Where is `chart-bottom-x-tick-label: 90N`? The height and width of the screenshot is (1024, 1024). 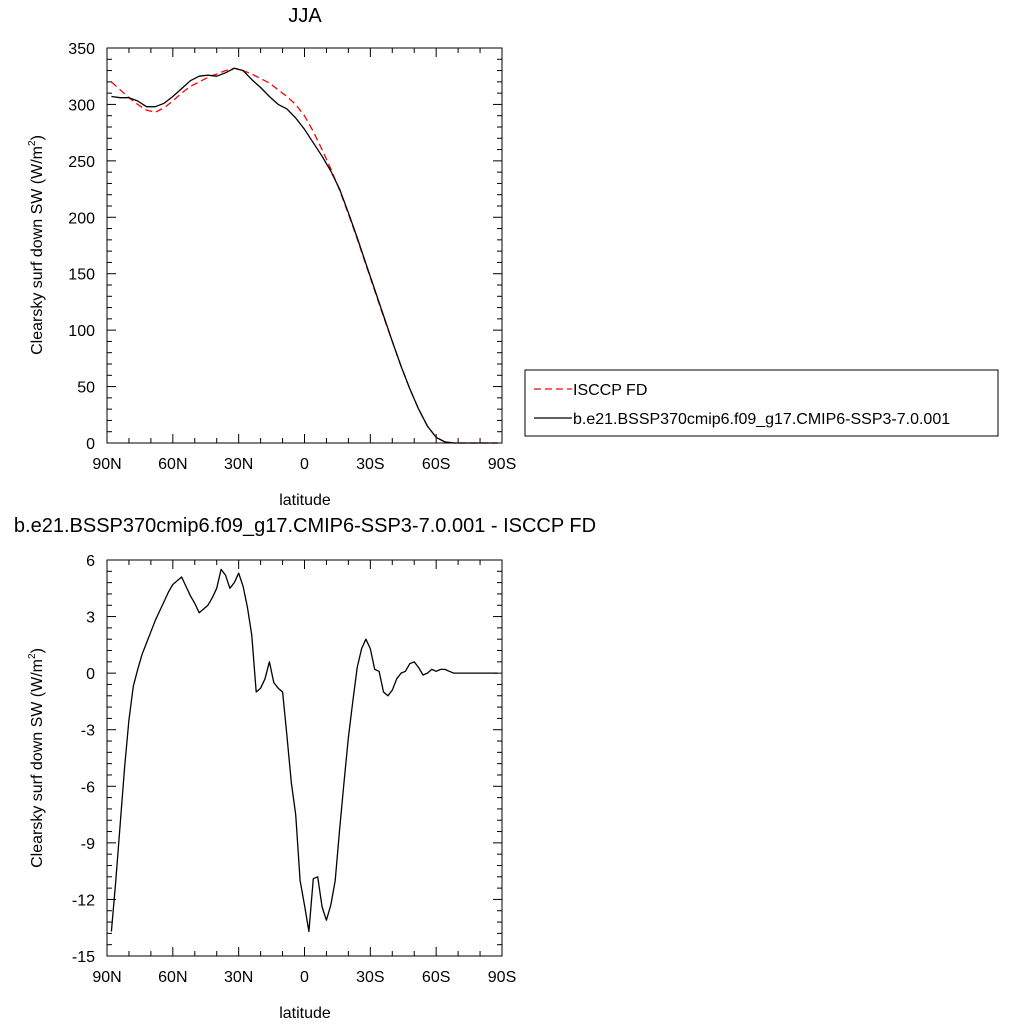
chart-bottom-x-tick-label: 90N is located at coordinates (106, 977).